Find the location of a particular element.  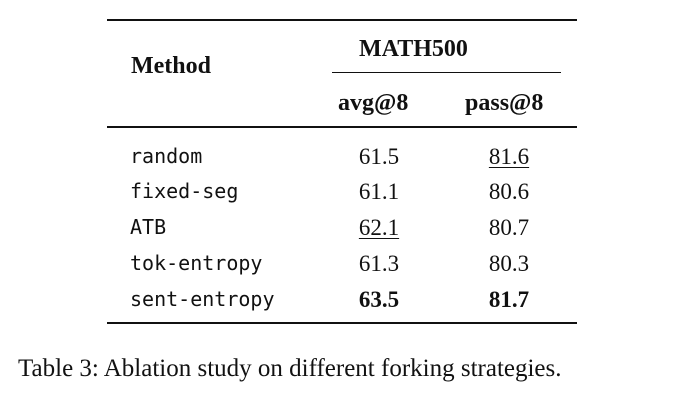

row-avg-atb: 62.1 is located at coordinates (379, 227).